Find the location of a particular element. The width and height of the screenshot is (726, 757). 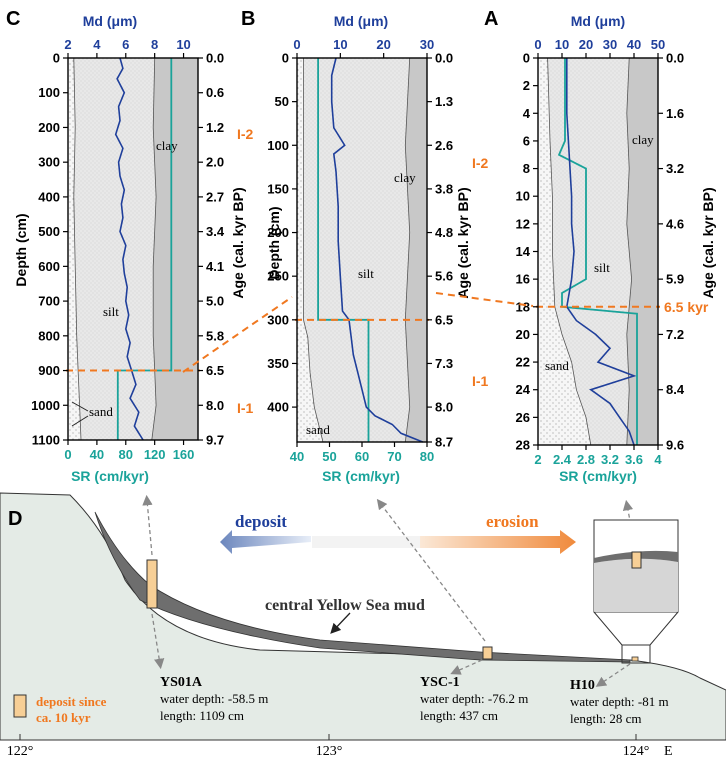

panel-c-age-tick-label: 9.7 is located at coordinates (215, 440).